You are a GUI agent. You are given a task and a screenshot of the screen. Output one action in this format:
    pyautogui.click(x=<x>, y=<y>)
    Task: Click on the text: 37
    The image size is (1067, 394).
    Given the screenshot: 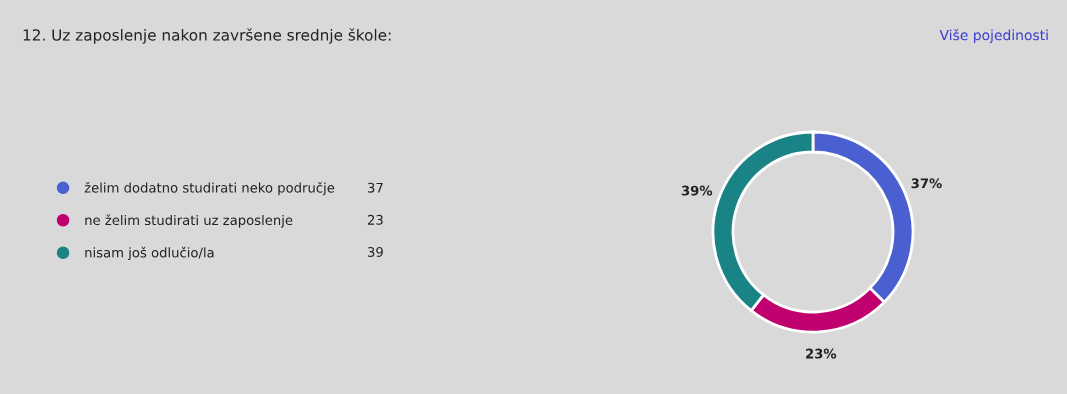 What is the action you would take?
    pyautogui.click(x=375, y=187)
    